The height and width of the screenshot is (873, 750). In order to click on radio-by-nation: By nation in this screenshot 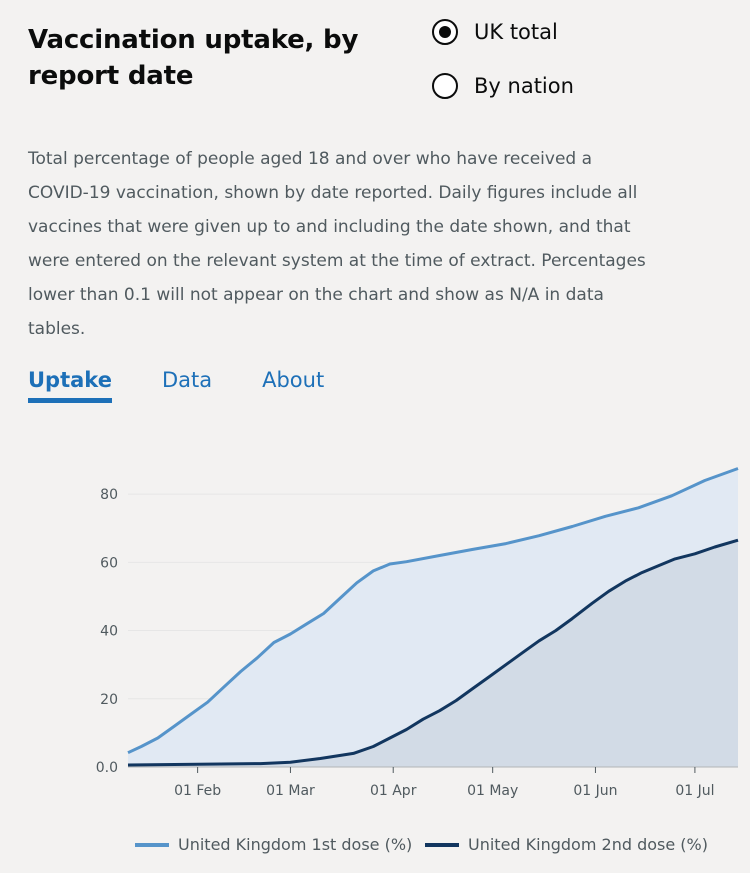, I will do `click(503, 86)`.